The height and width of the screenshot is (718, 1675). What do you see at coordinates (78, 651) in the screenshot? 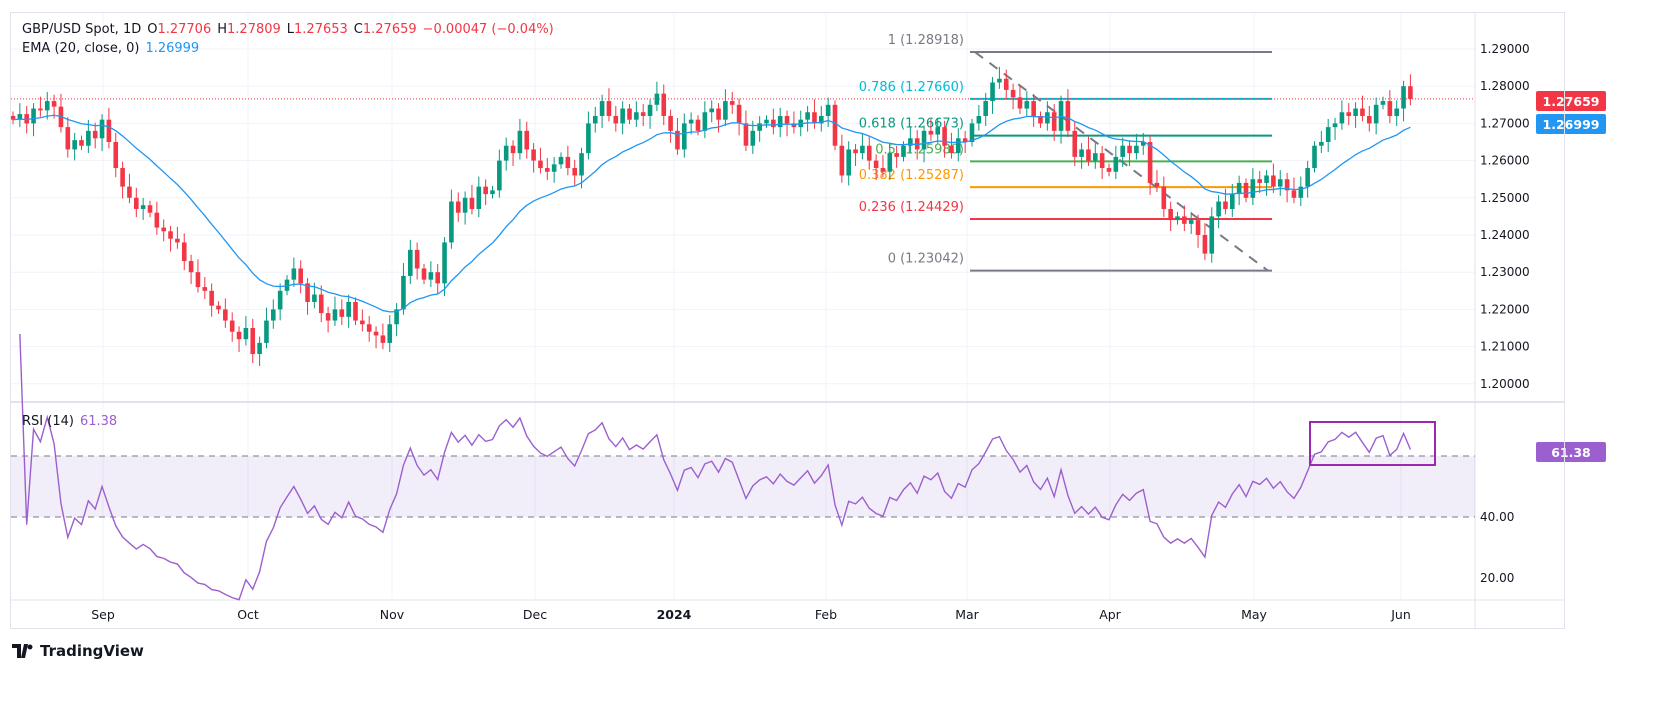
I see `tradingview-logo: TradingView` at bounding box center [78, 651].